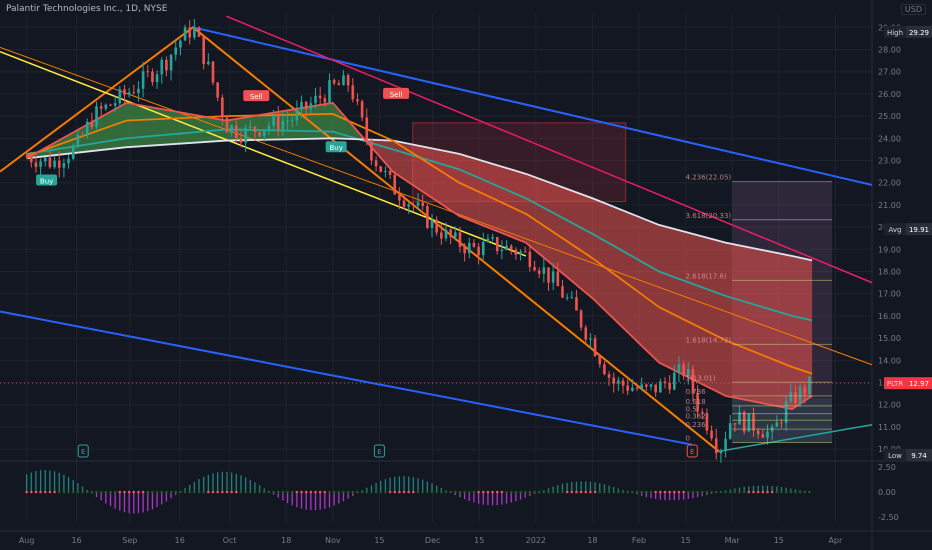  Describe the element at coordinates (889, 427) in the screenshot. I see `price-tick-label: 11.00` at that location.